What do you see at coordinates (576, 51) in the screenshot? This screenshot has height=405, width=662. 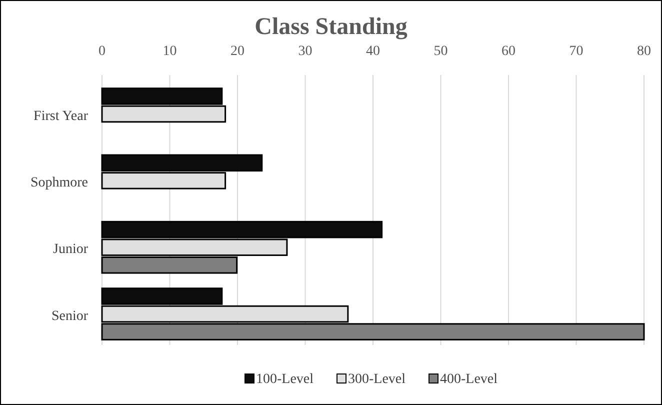 I see `x-tick-label: 70` at bounding box center [576, 51].